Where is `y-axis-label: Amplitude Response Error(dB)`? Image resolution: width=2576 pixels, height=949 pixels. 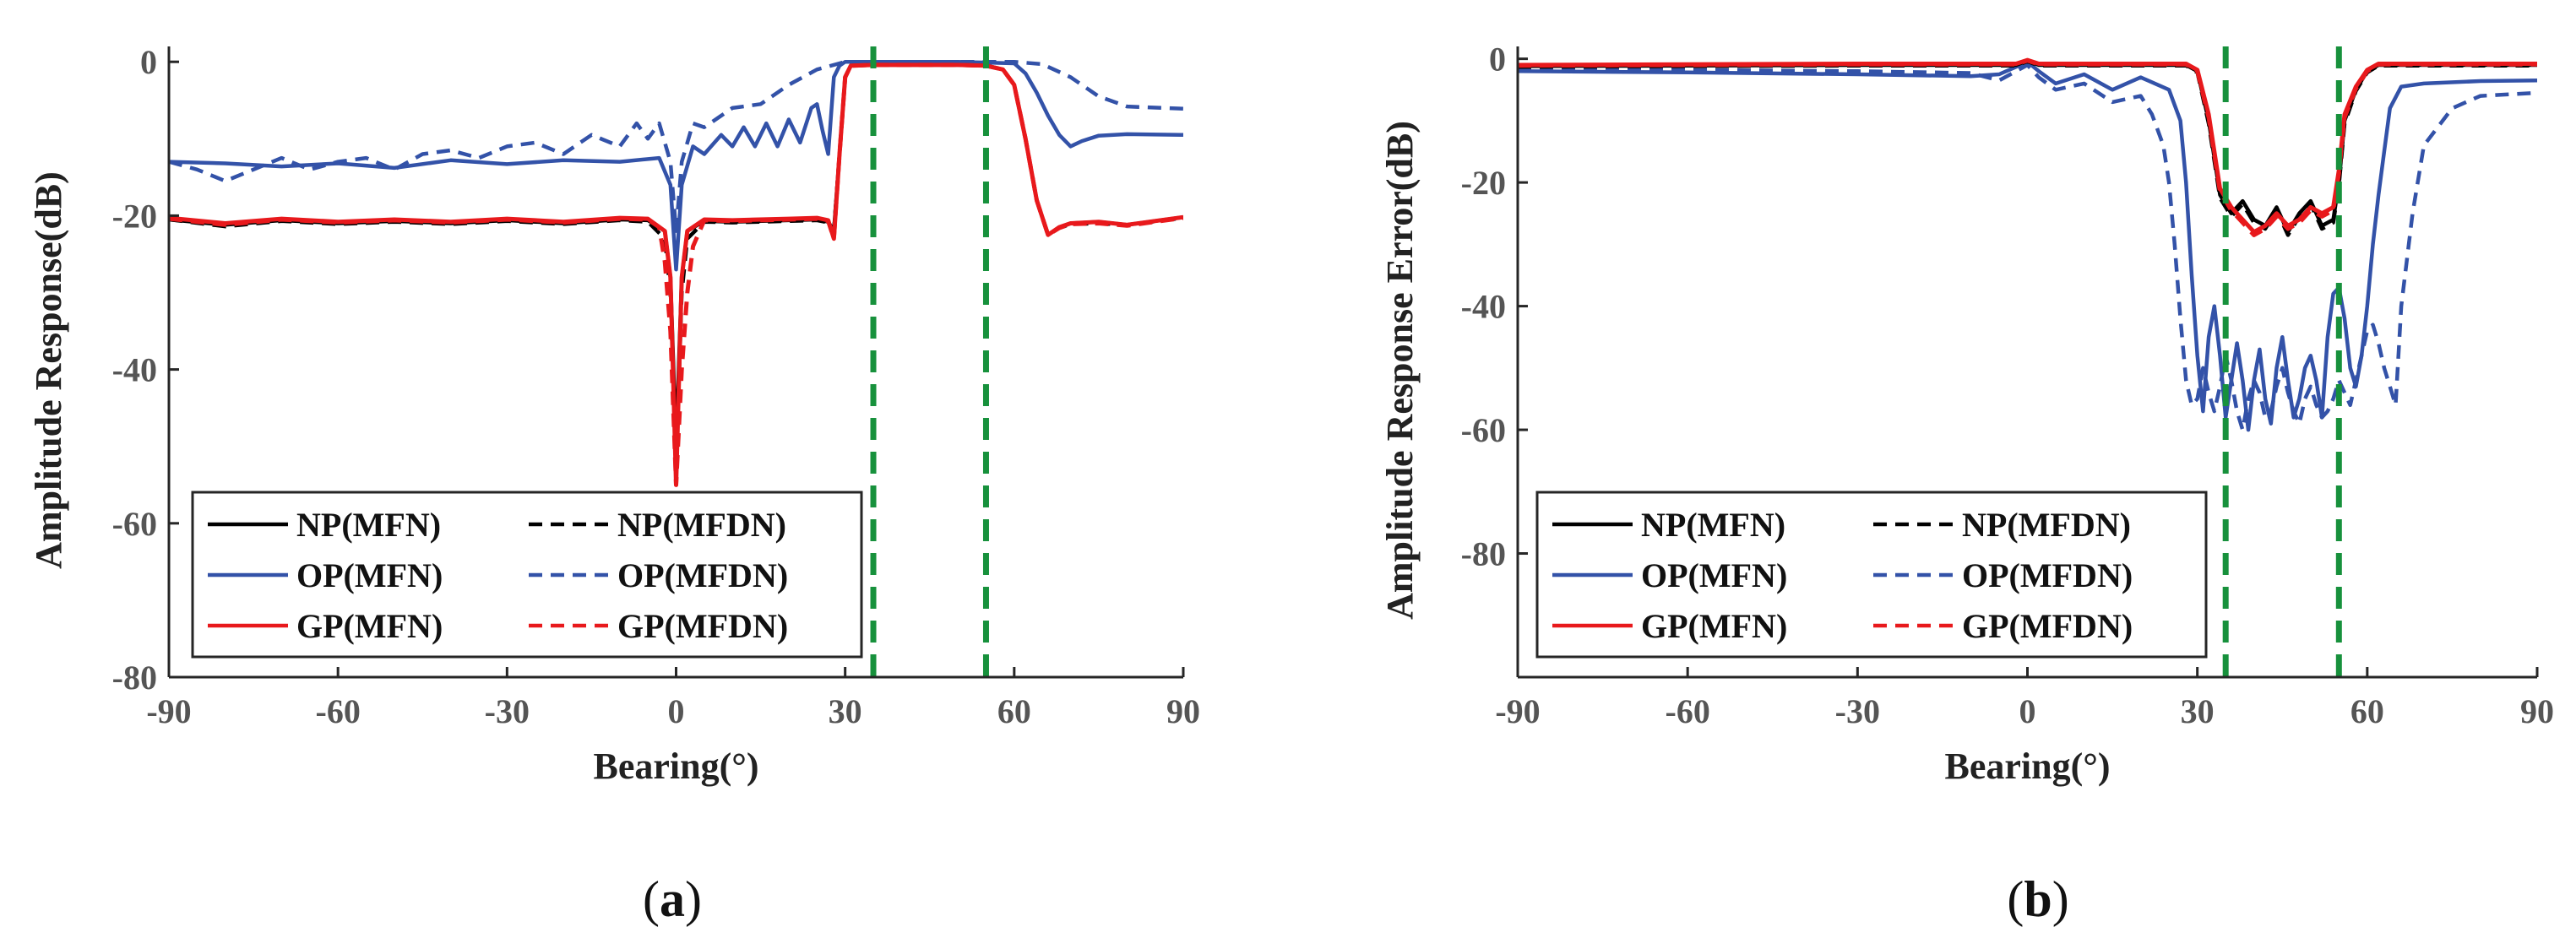
y-axis-label: Amplitude Response Error(dB) is located at coordinates (1400, 370).